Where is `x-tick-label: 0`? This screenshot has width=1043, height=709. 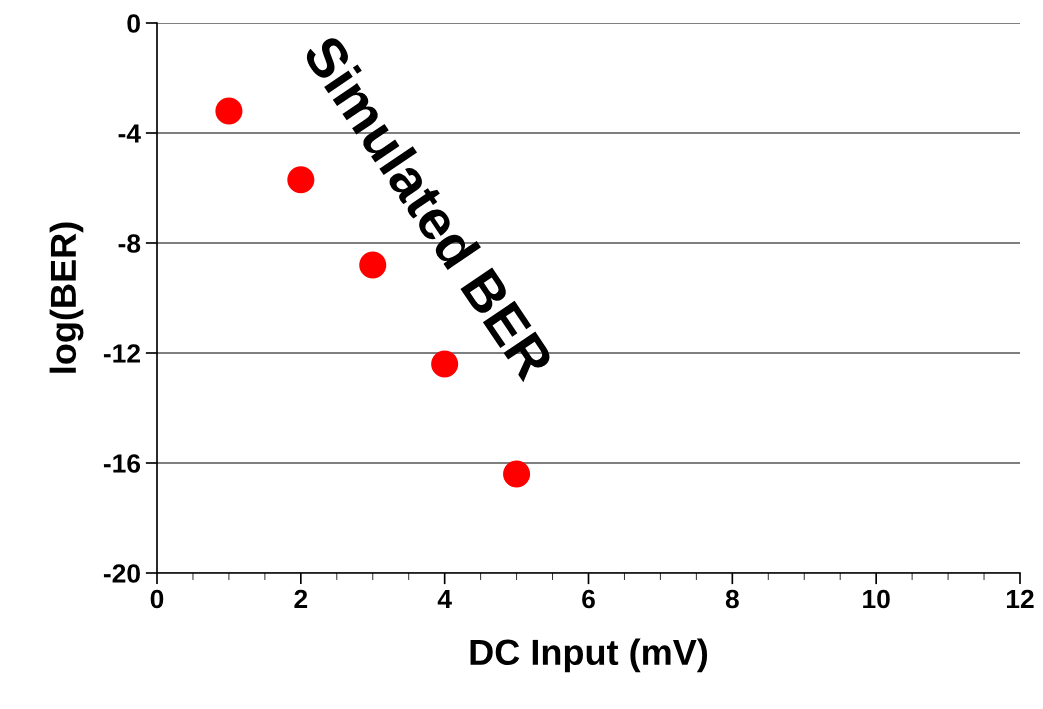
x-tick-label: 0 is located at coordinates (157, 599).